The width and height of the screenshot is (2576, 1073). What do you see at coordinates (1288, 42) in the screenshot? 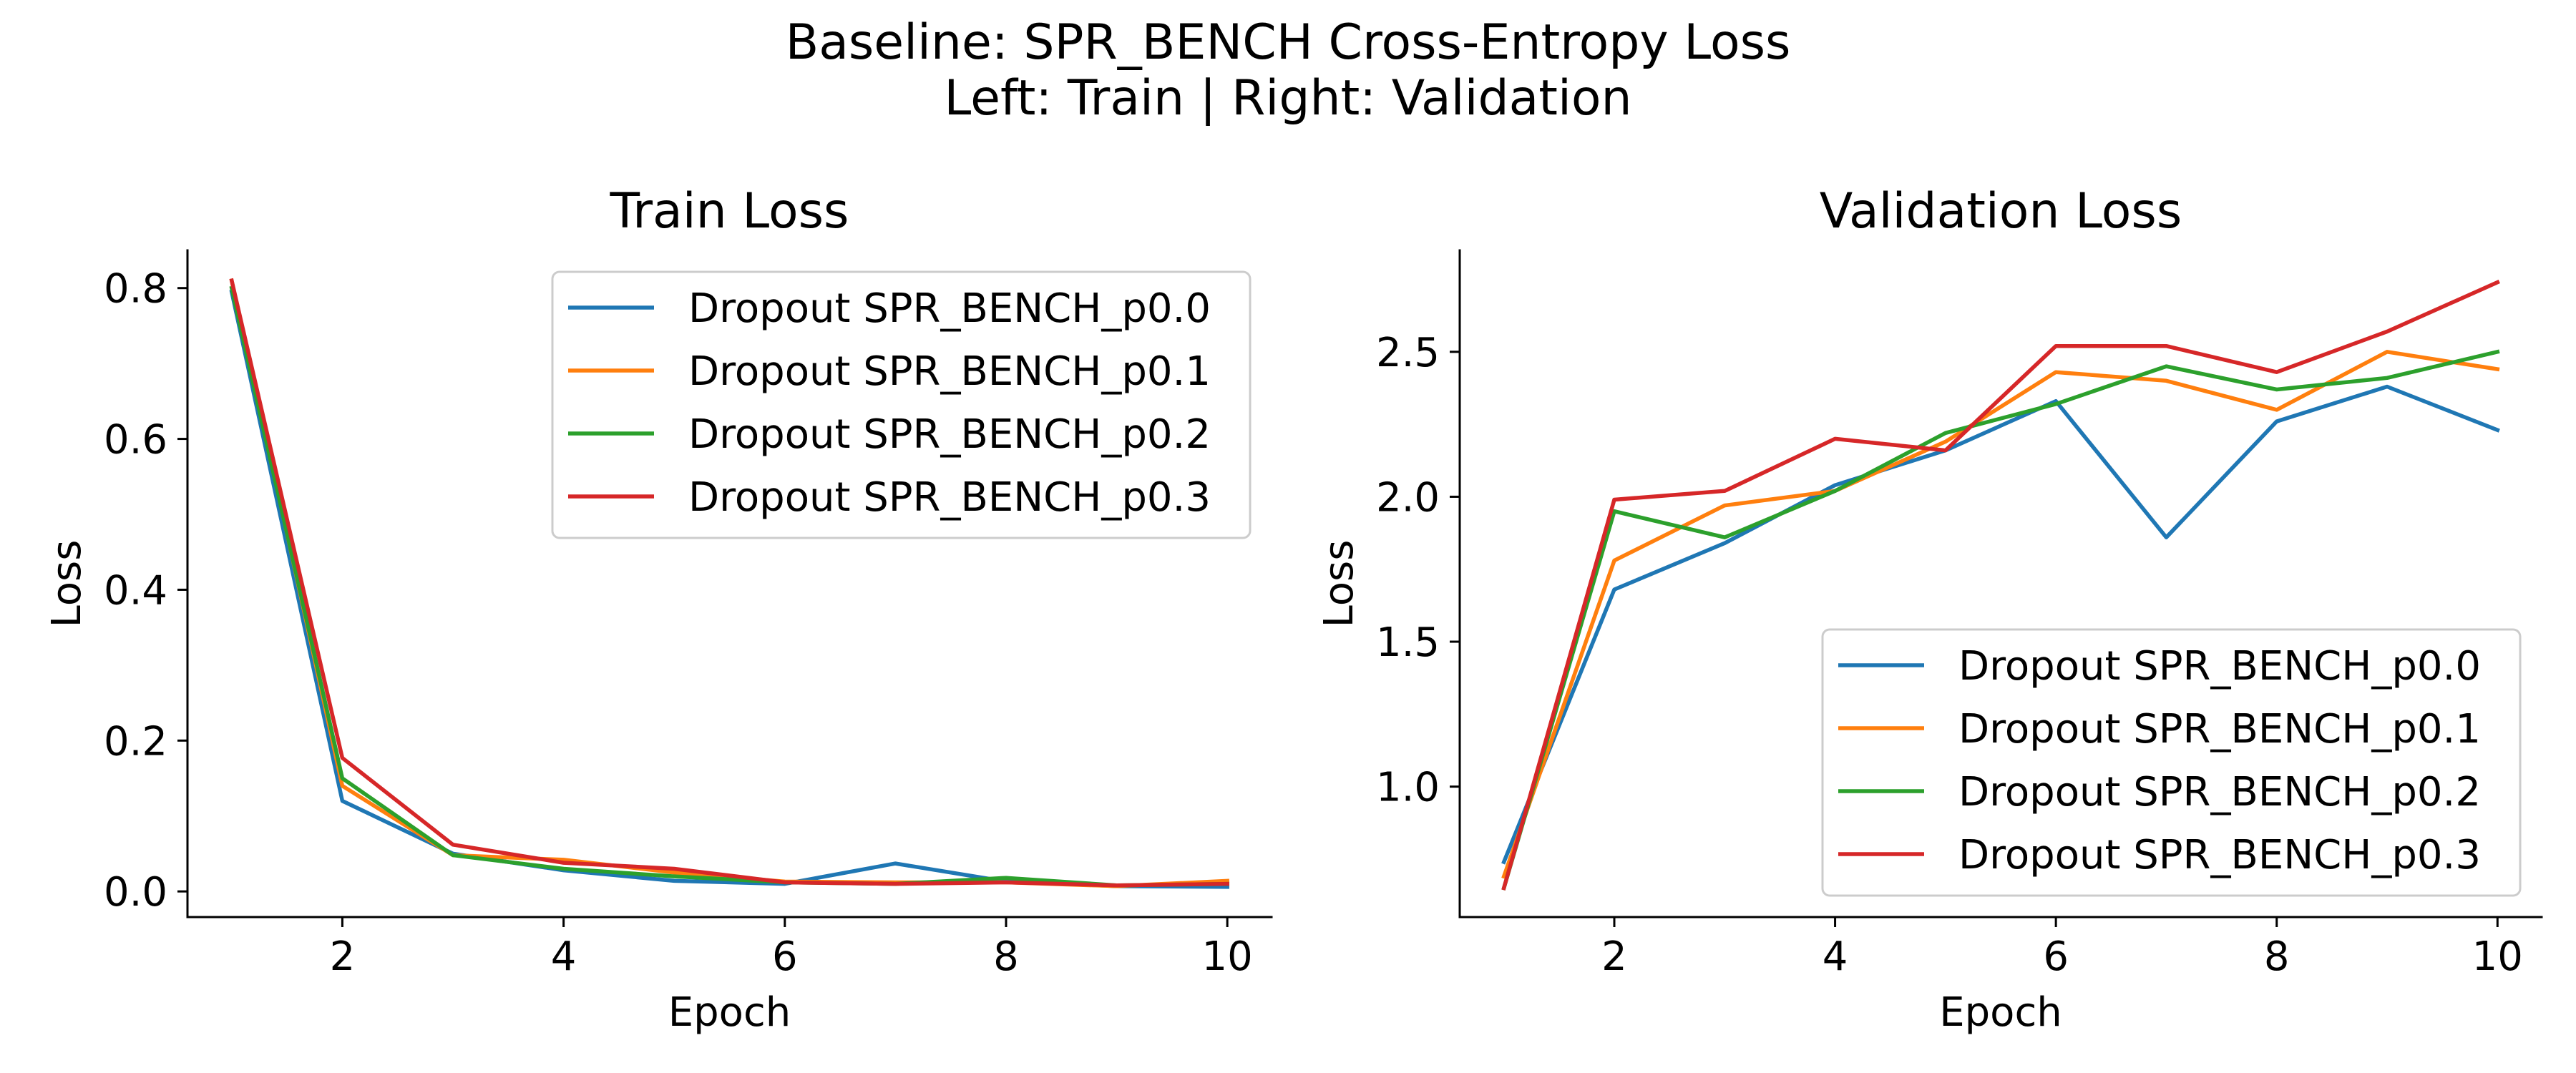
I see `figure-title-line1: Baseline: SPR_BENCH Cross-Entropy Loss` at bounding box center [1288, 42].